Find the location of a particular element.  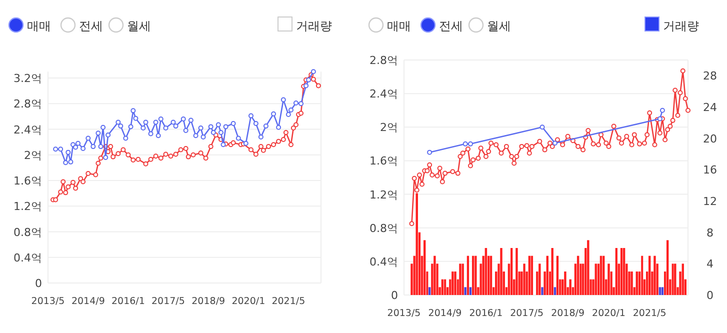

y2-tick-label: 16 is located at coordinates (710, 170).